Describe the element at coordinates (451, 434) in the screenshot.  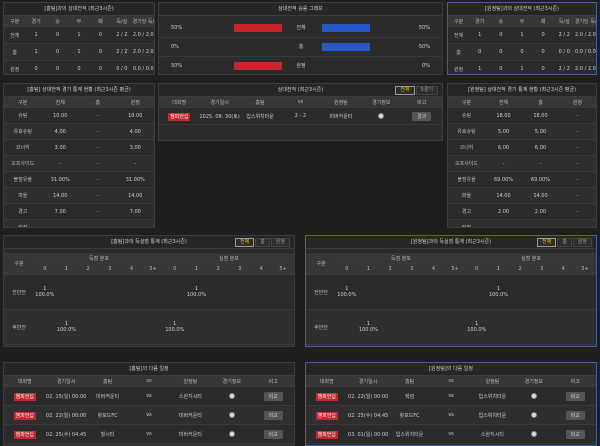
I see `cell: vs` at that location.